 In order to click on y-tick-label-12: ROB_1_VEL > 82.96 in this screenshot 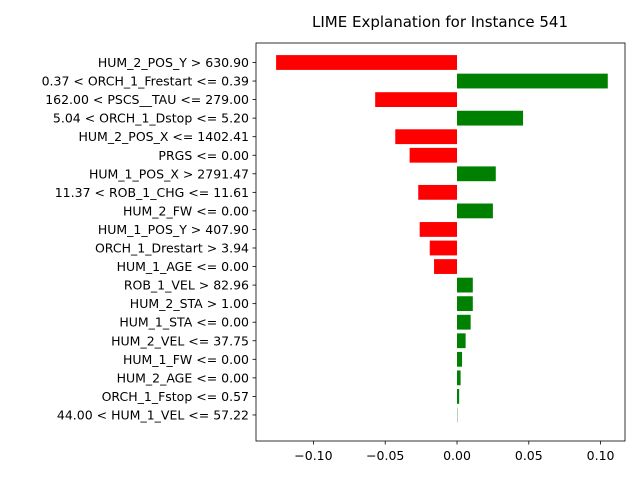, I will do `click(186, 285)`.